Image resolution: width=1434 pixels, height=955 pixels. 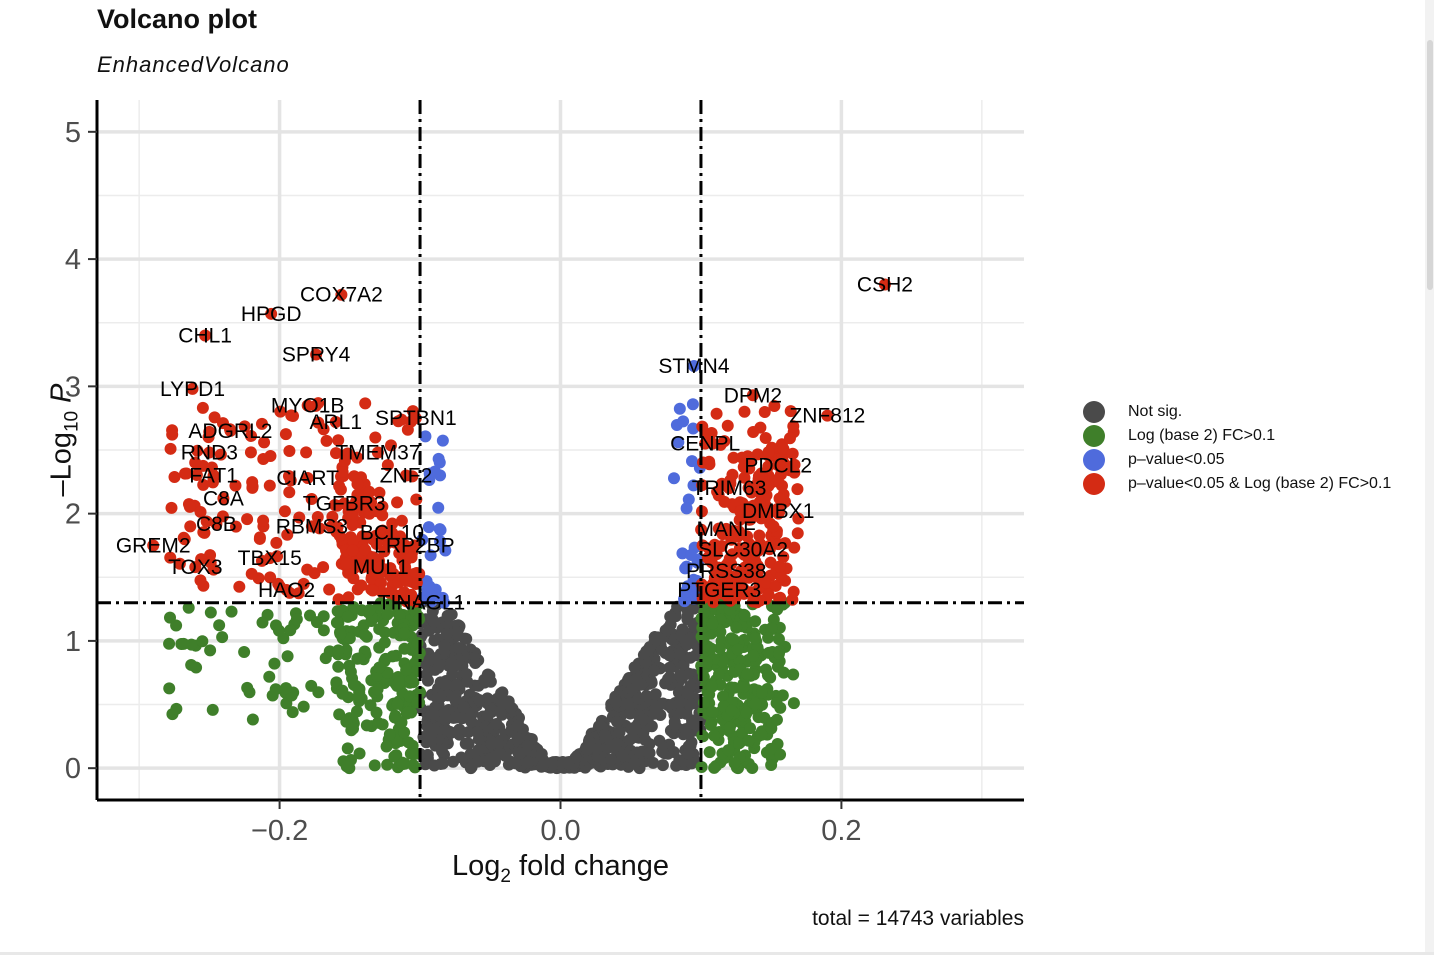 What do you see at coordinates (177, 19) in the screenshot?
I see `chart-title: Volcano plot` at bounding box center [177, 19].